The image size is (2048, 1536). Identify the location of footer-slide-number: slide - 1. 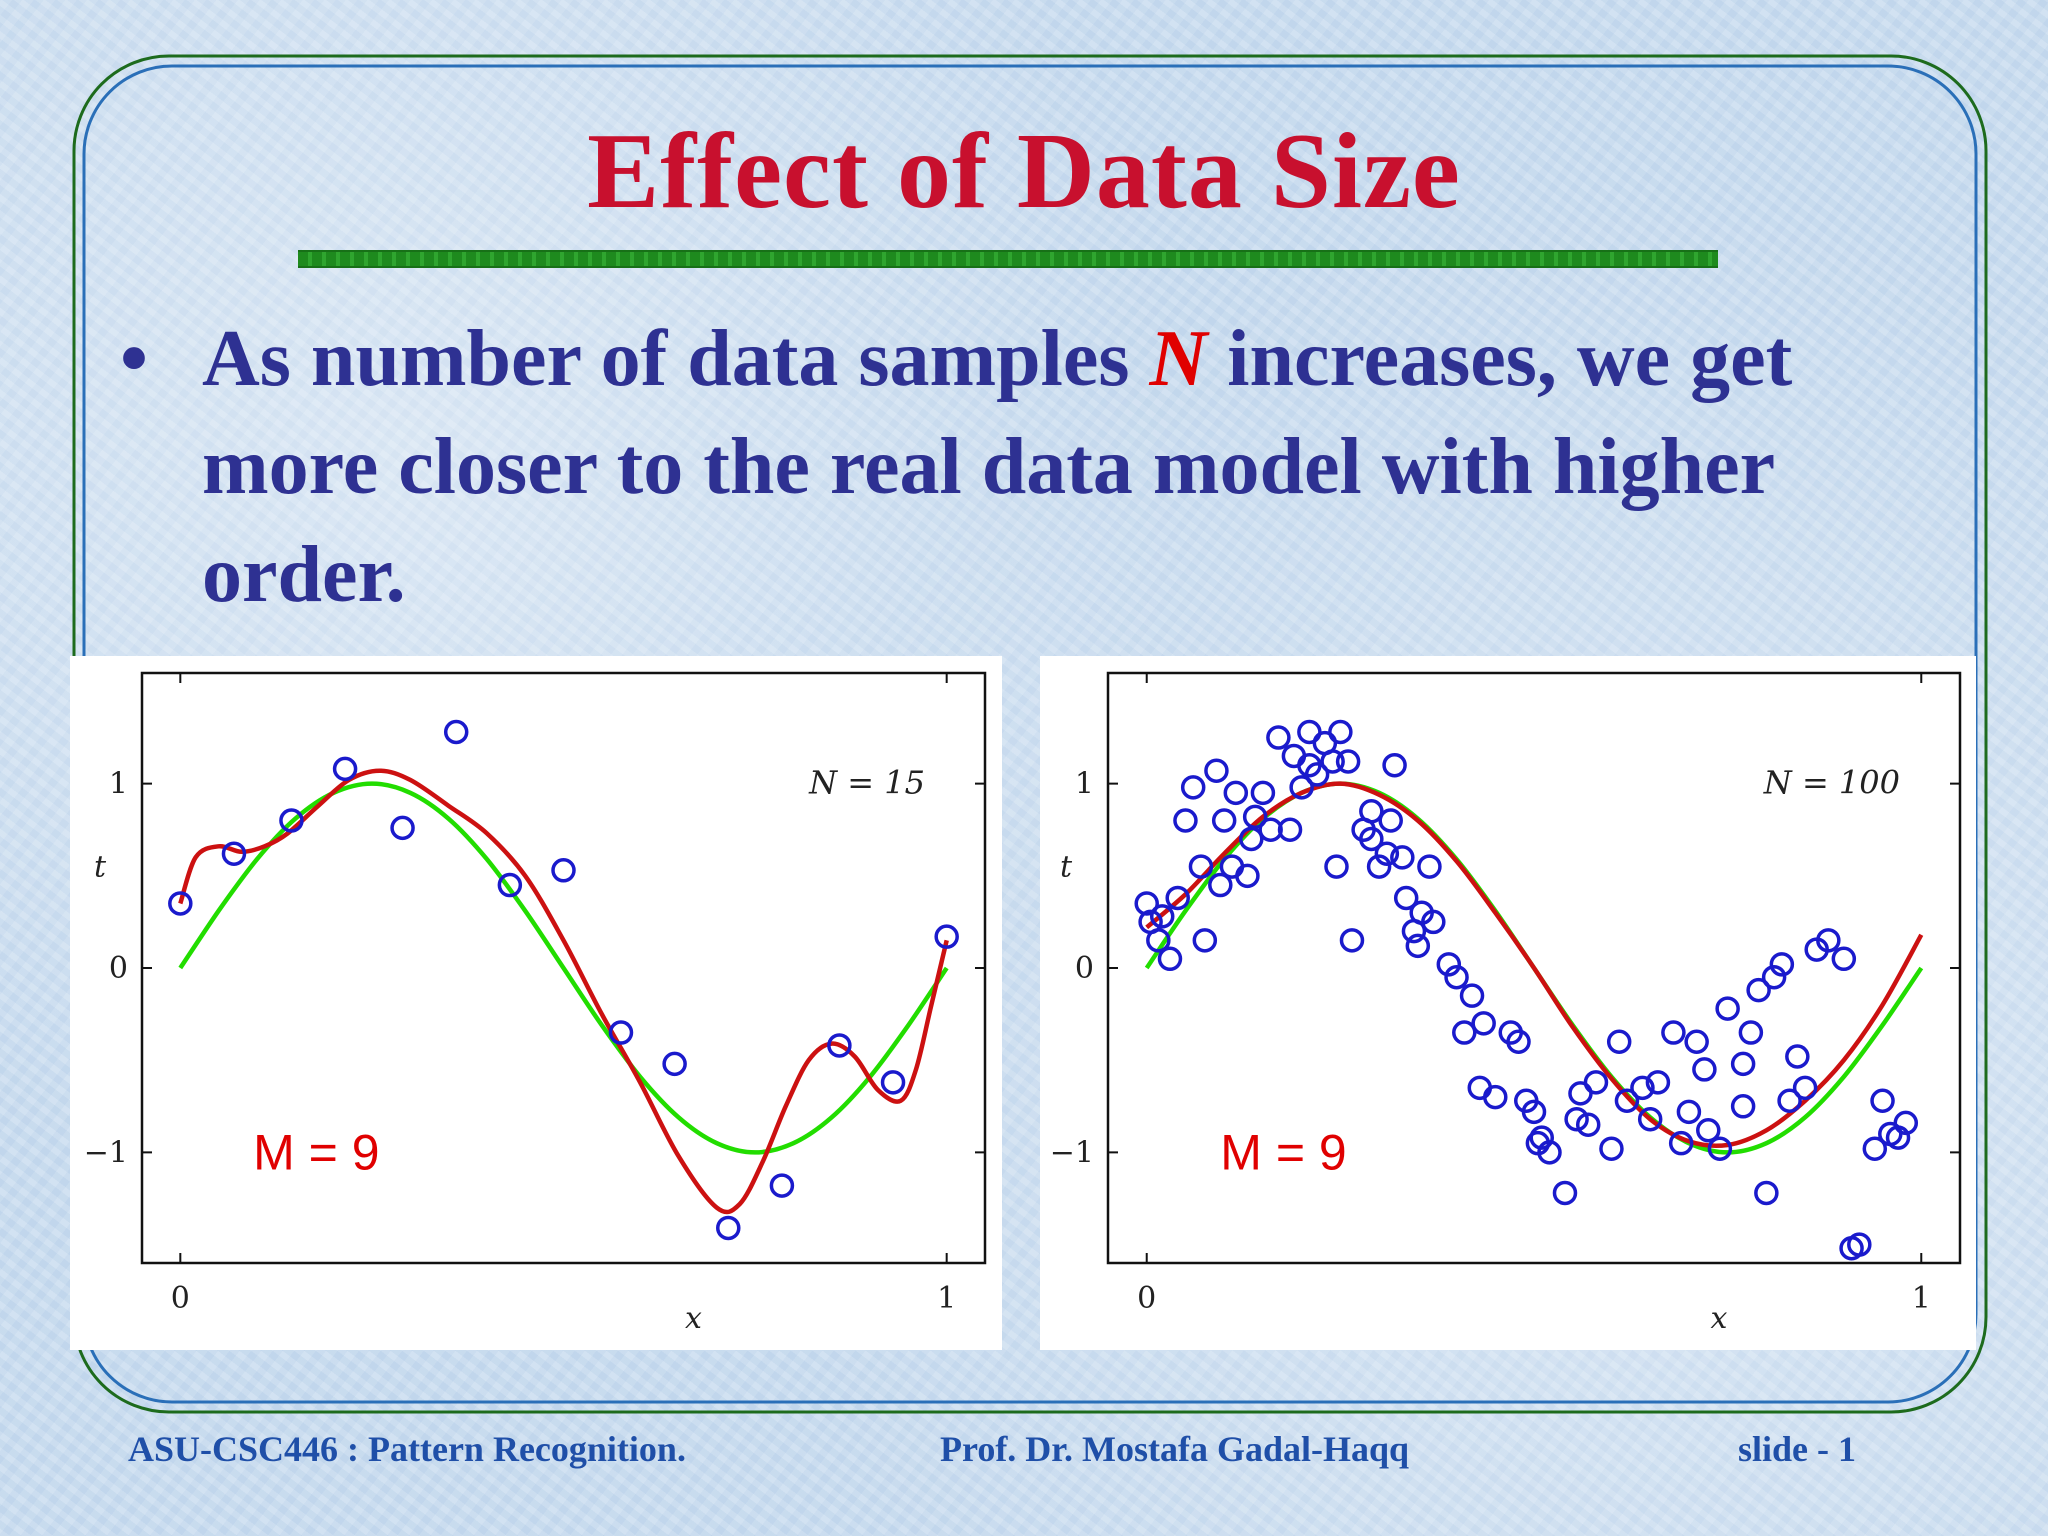
(1797, 1449).